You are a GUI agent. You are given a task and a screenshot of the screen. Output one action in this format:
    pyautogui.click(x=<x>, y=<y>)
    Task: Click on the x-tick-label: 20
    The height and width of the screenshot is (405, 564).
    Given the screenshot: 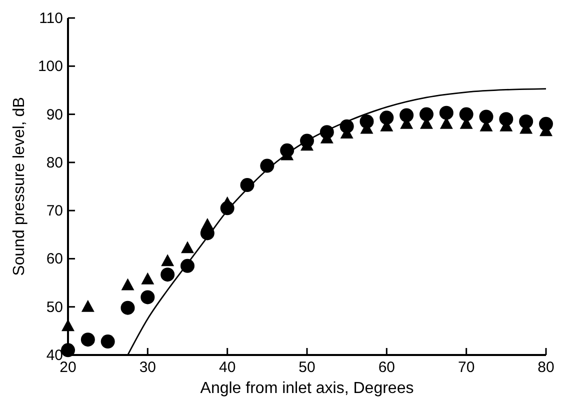 What is the action you would take?
    pyautogui.click(x=68, y=367)
    